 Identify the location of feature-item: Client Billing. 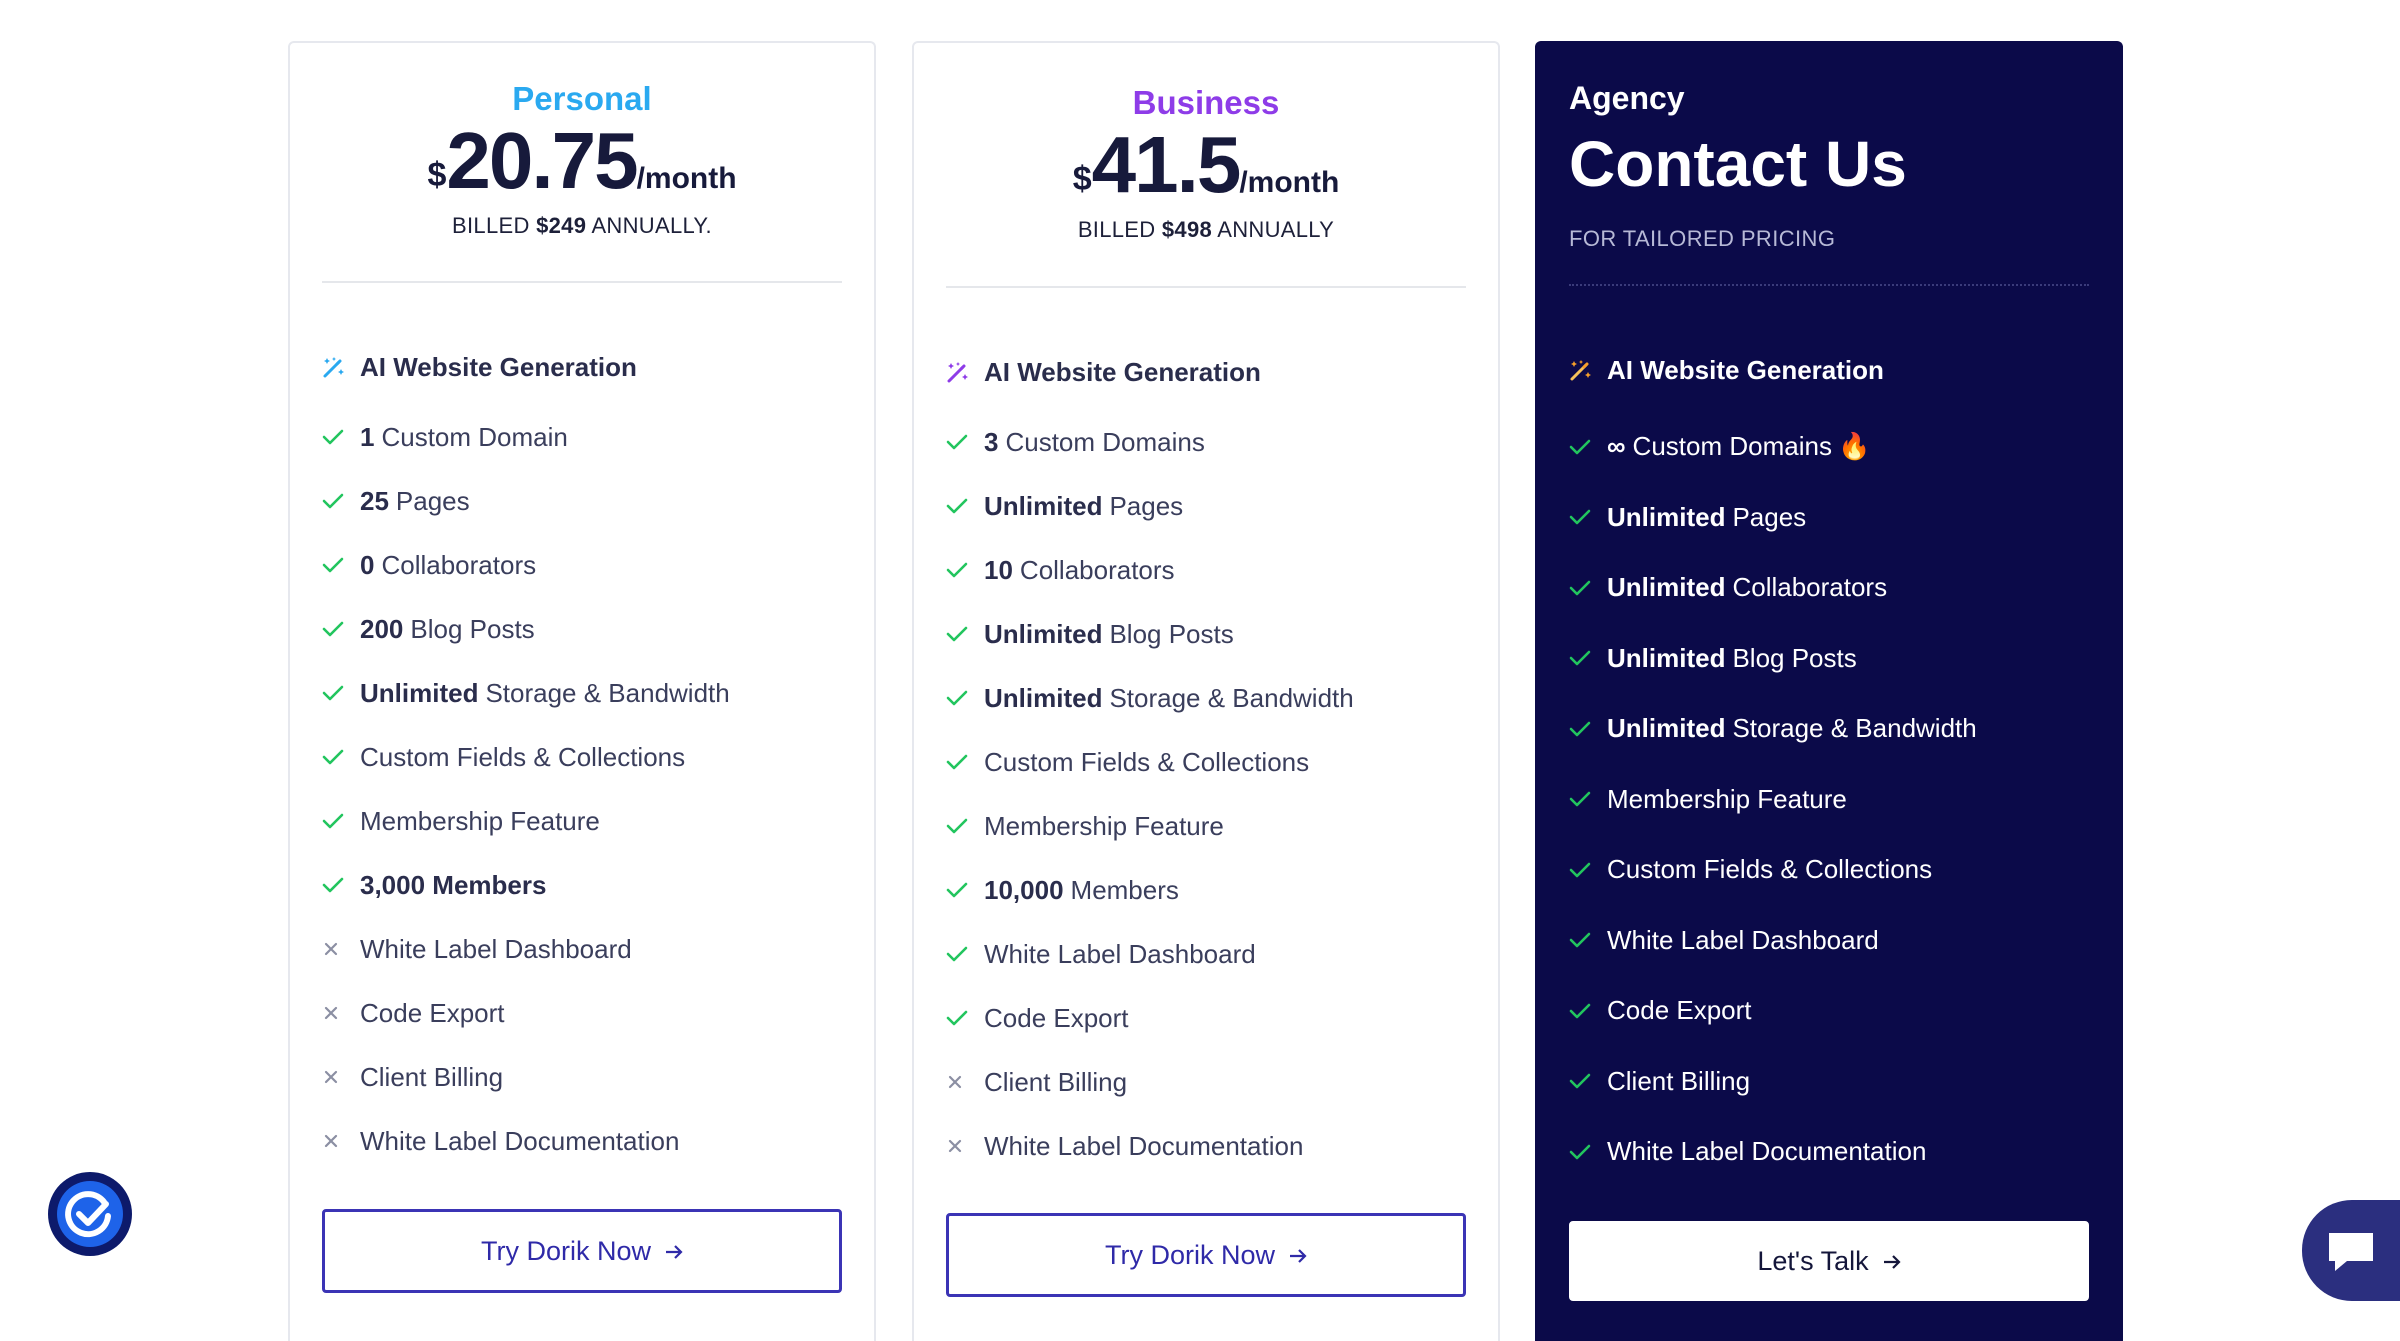
(1212, 1082).